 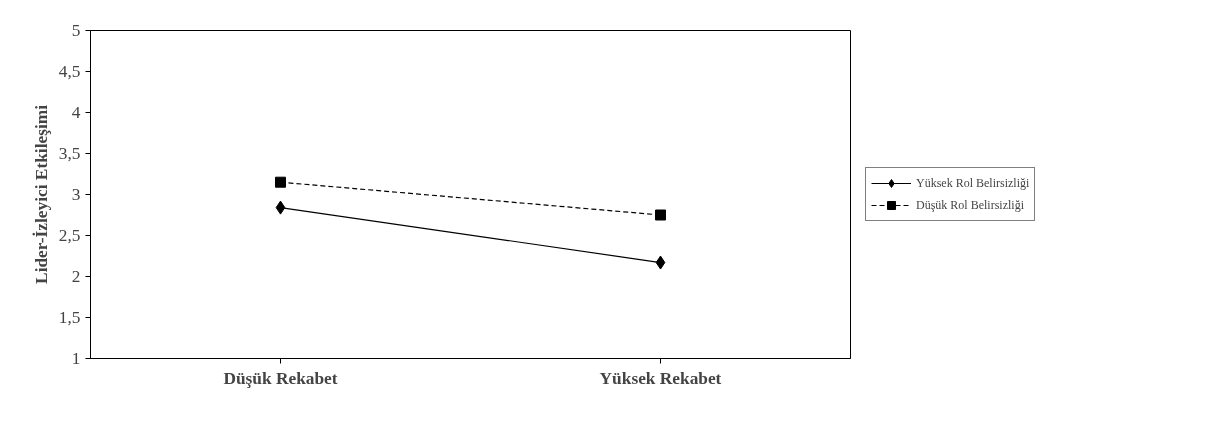 What do you see at coordinates (76, 112) in the screenshot?
I see `y-tick-label: 4` at bounding box center [76, 112].